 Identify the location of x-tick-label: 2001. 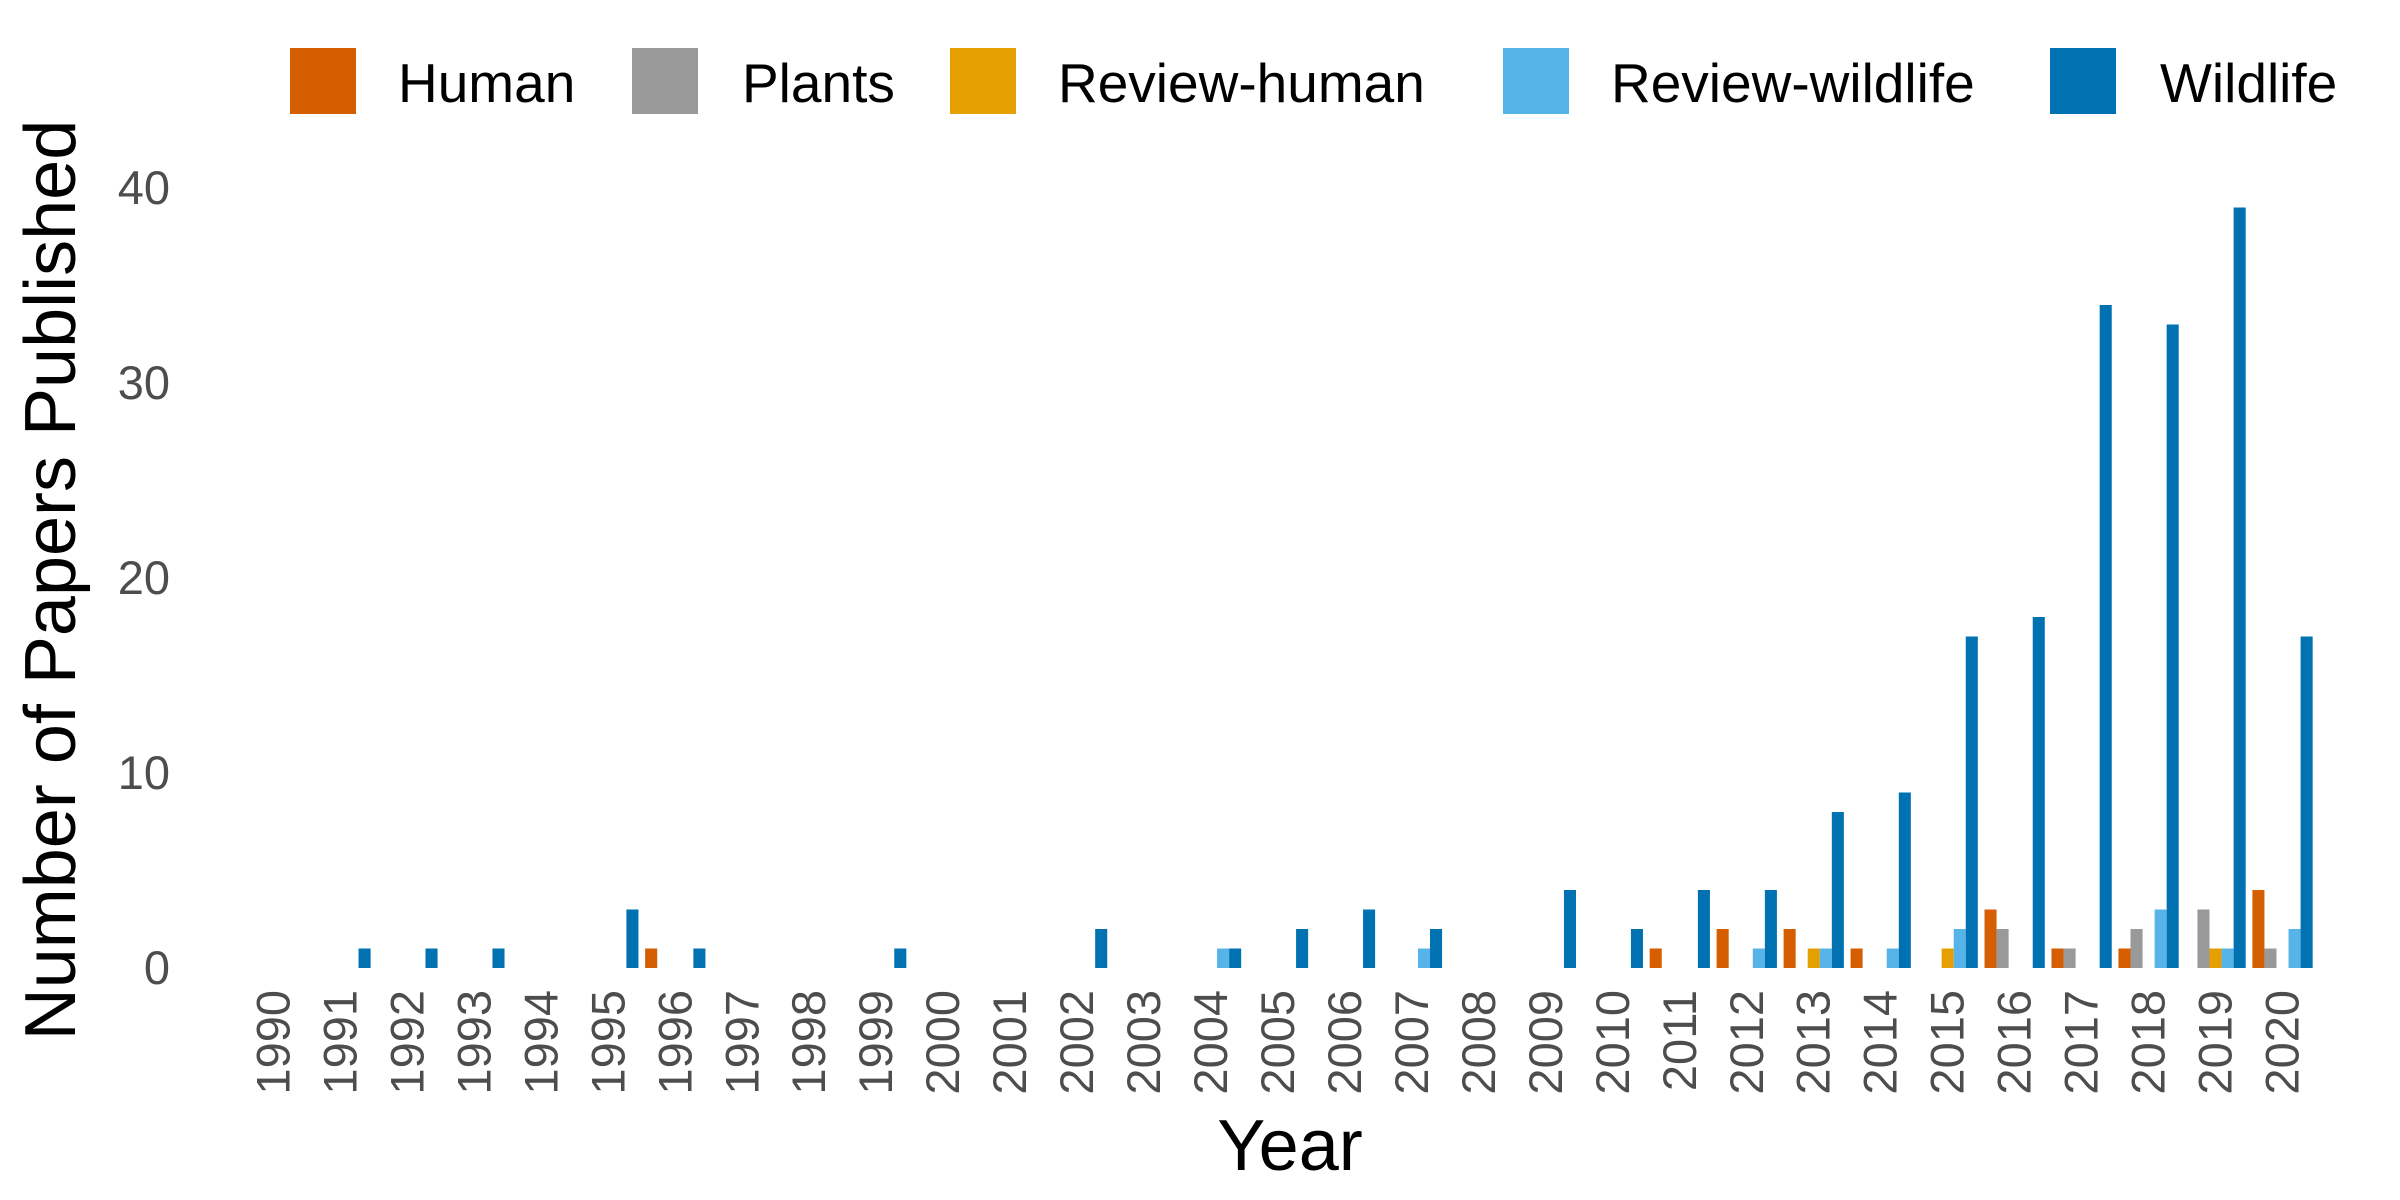
(1009, 1042).